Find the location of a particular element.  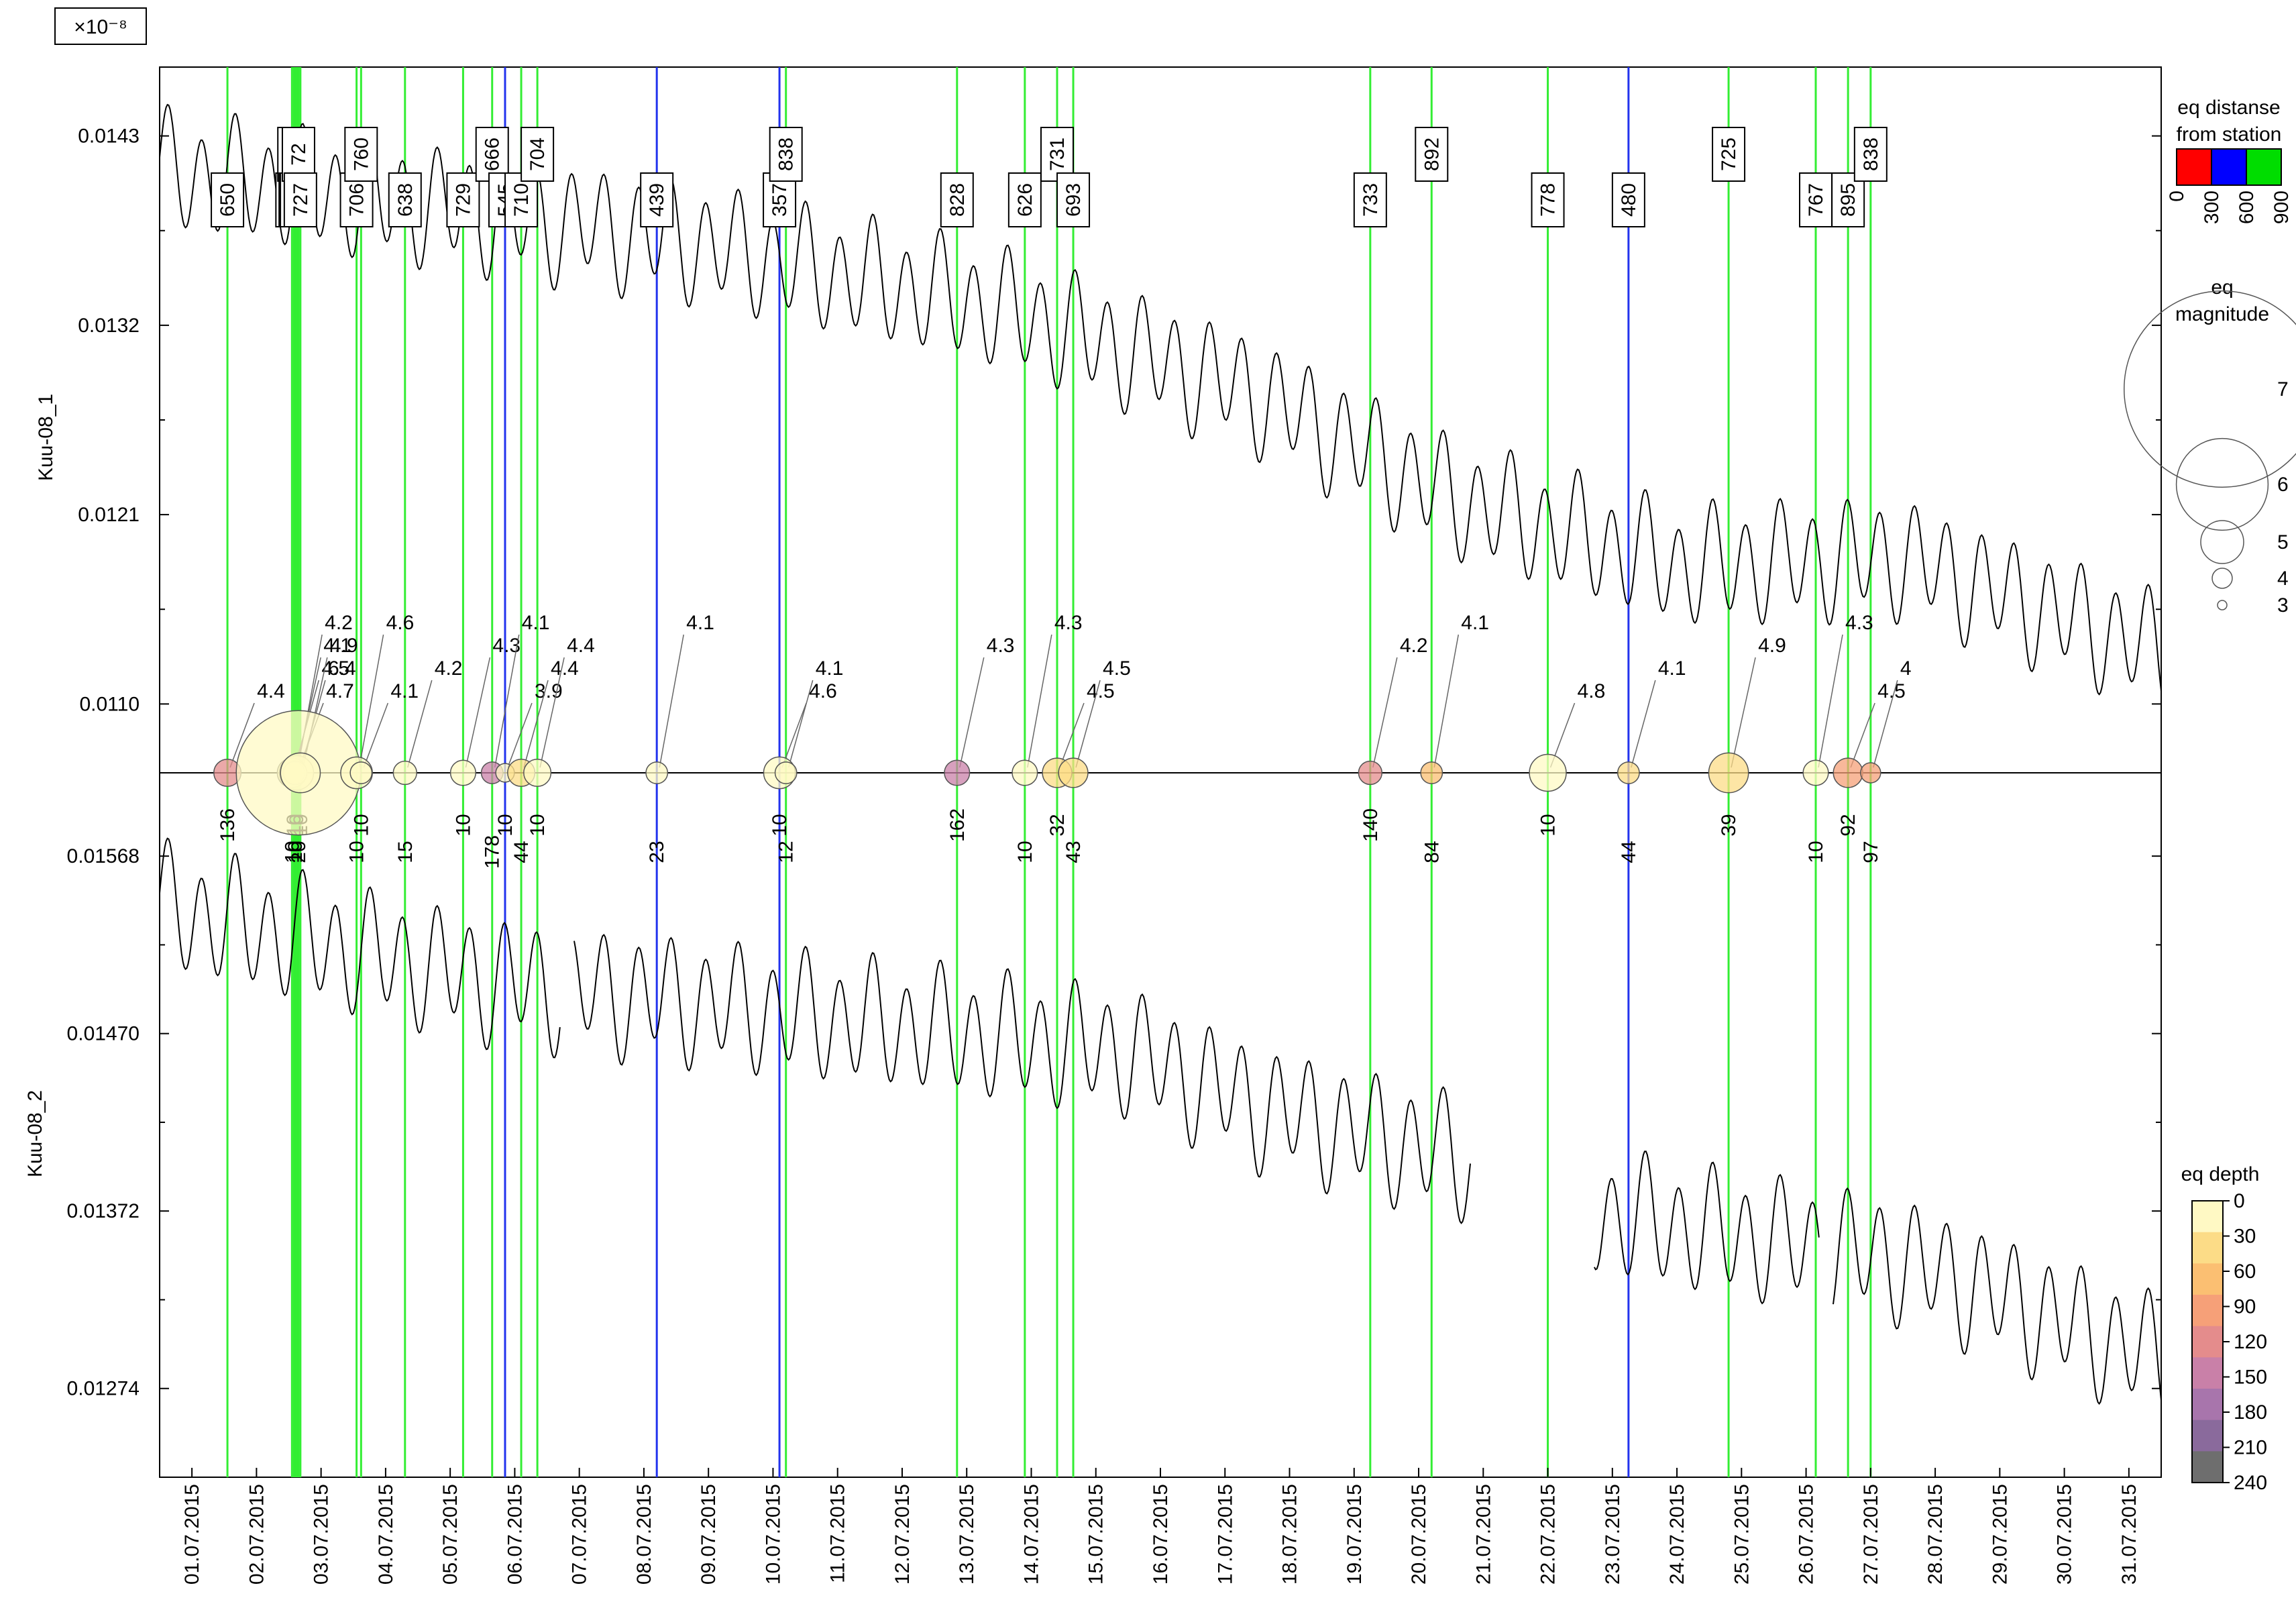

xtick-label-30: 31.07.2015 is located at coordinates (2129, 1535).